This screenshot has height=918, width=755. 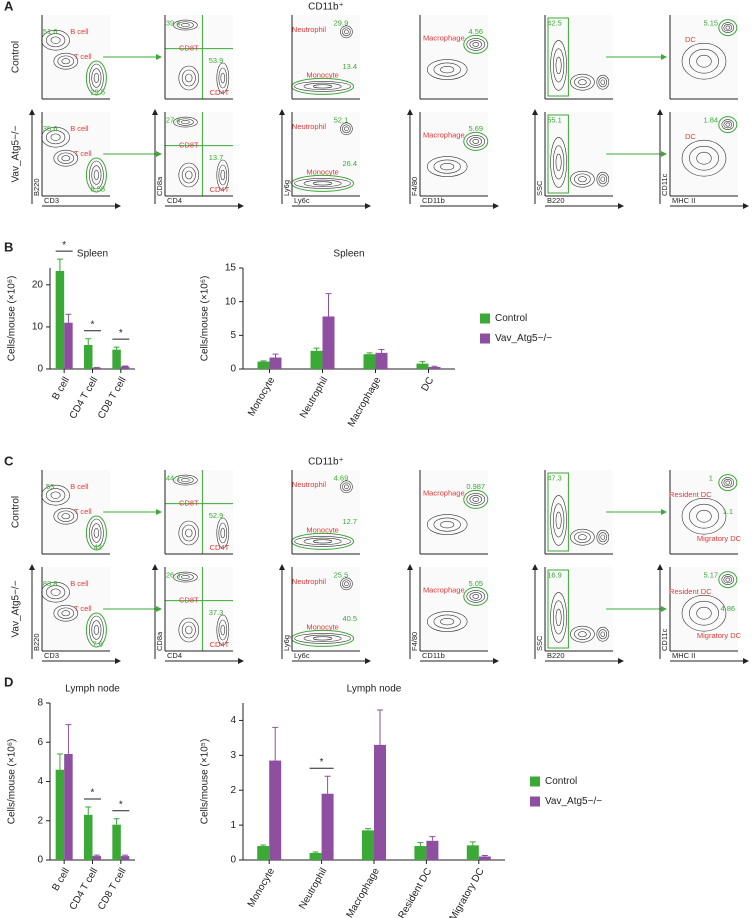 I want to click on y-tick-label: 0, so click(x=40, y=369).